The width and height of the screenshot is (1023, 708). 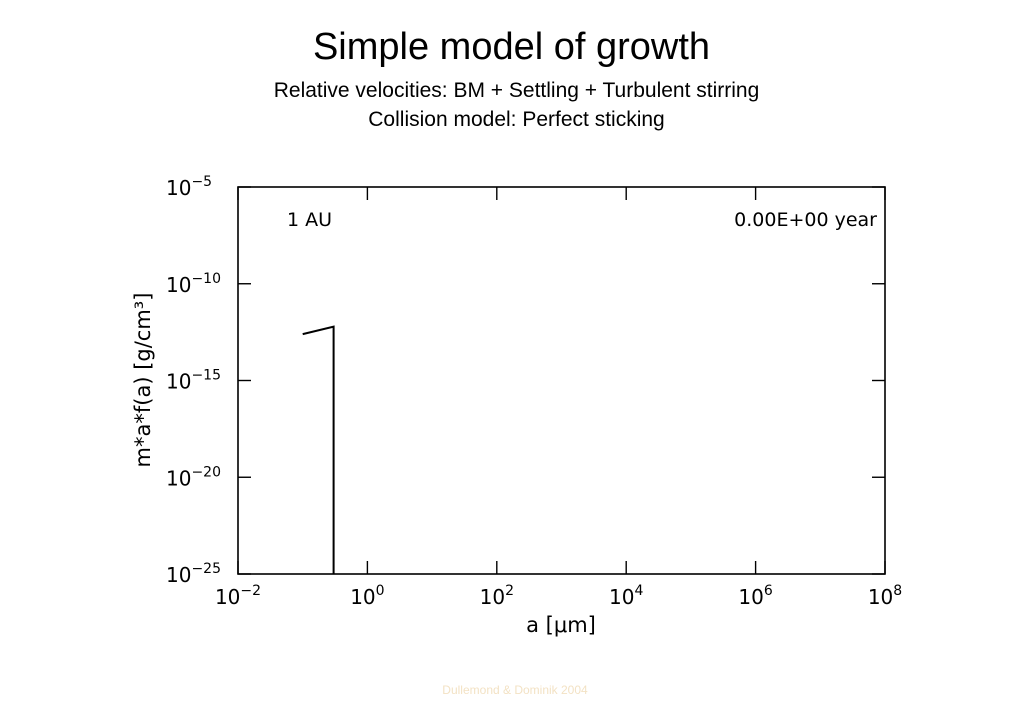 I want to click on slide-title: Simple model of growth, so click(x=511, y=47).